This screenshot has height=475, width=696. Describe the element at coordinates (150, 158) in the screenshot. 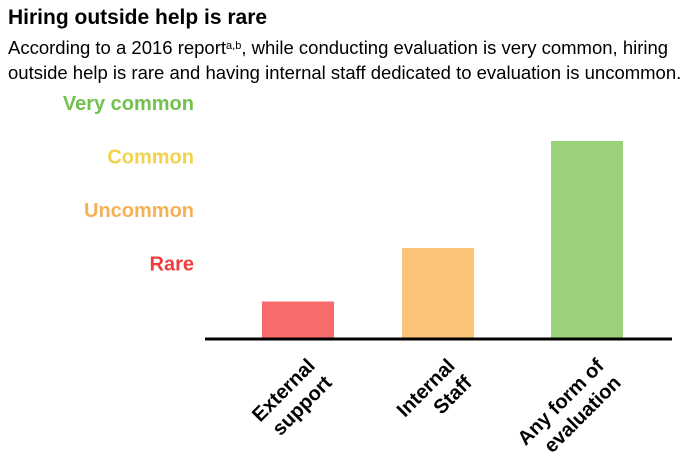

I see `y-level-label: Common` at that location.